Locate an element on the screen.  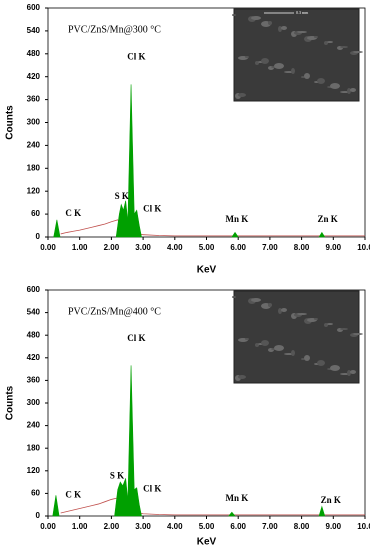
spectrum-line is located at coordinates (212, 506).